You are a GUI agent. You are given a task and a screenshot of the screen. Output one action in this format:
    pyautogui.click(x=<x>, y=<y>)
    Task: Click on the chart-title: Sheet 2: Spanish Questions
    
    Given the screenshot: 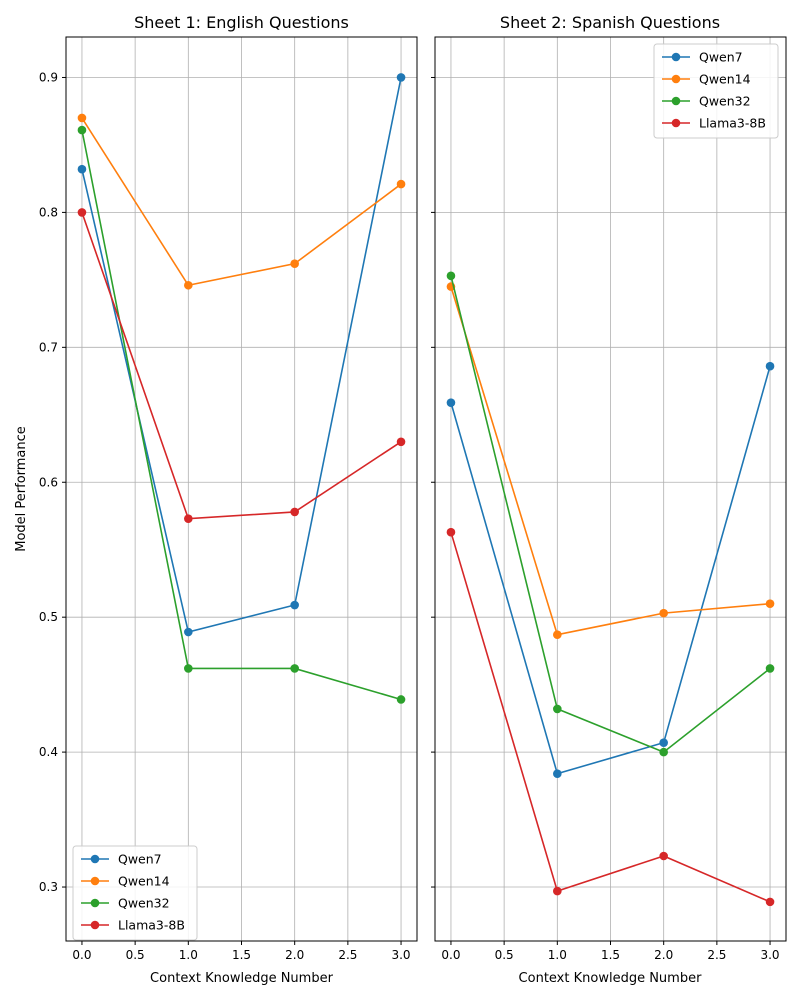 What is the action you would take?
    pyautogui.click(x=610, y=22)
    